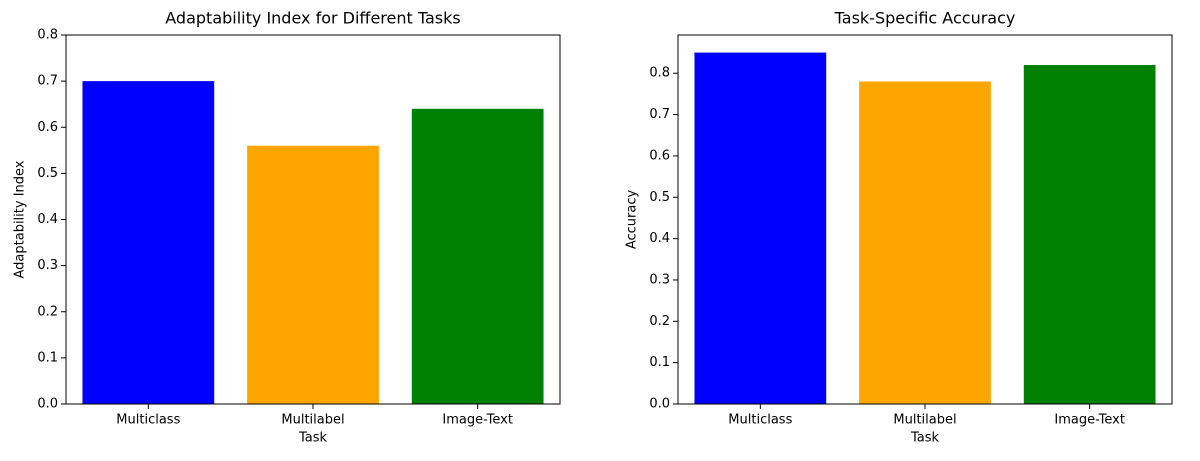  What do you see at coordinates (20, 219) in the screenshot?
I see `y-axis-label: Adaptability Index` at bounding box center [20, 219].